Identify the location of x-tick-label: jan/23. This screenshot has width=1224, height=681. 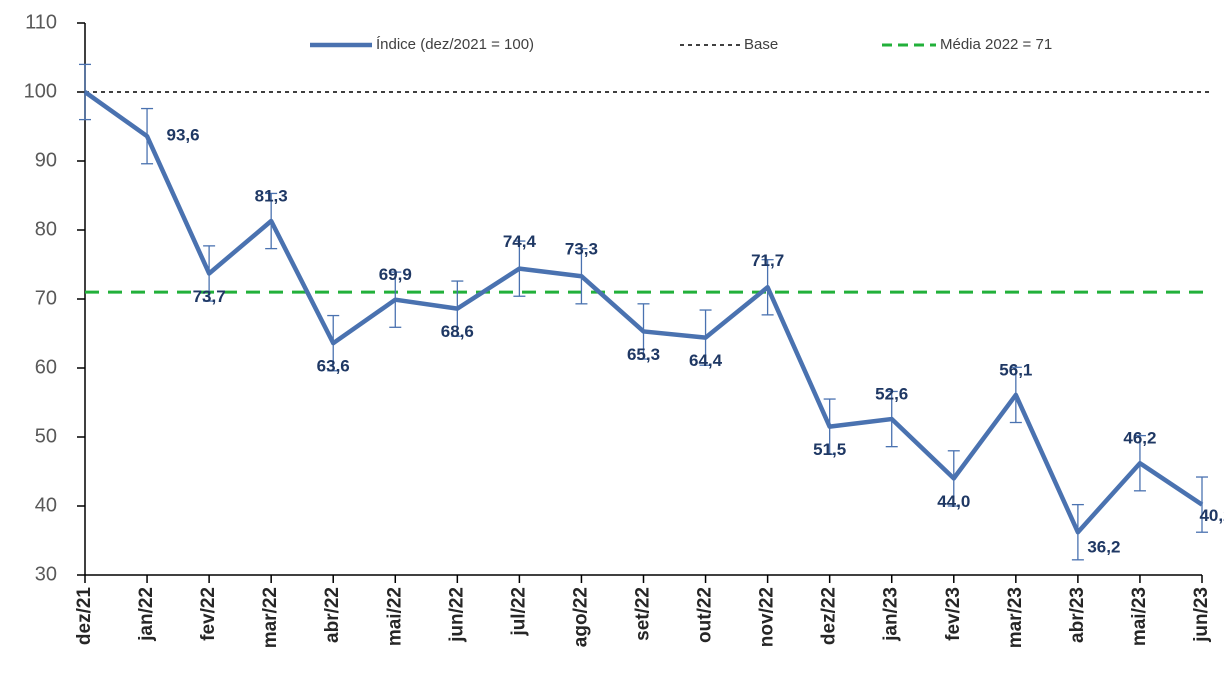
(891, 614).